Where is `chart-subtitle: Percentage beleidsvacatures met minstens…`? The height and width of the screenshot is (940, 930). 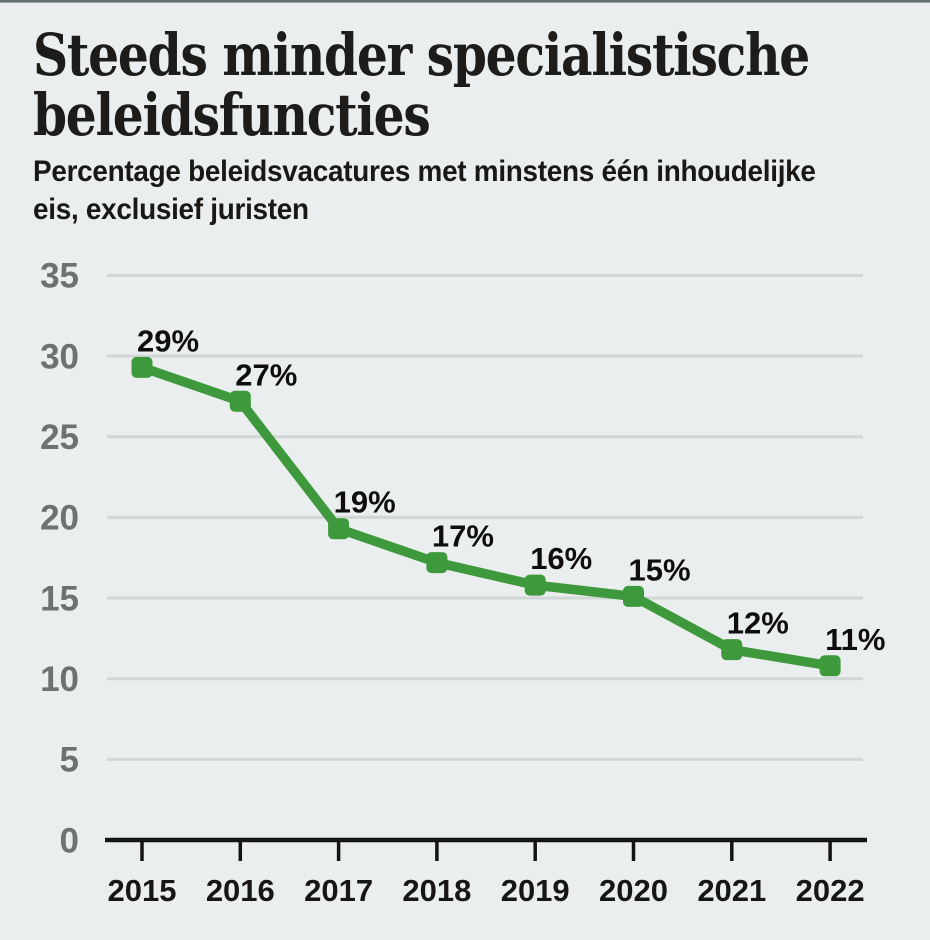
chart-subtitle: Percentage beleidsvacatures met minstens… is located at coordinates (424, 191).